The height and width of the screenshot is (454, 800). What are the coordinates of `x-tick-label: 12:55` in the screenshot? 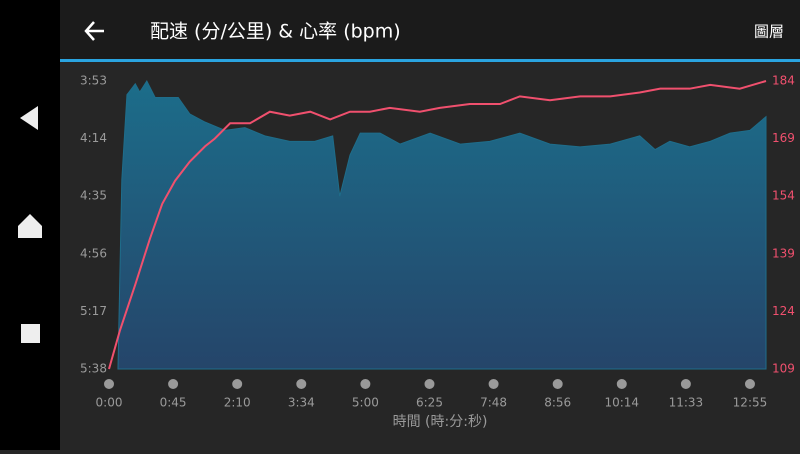 It's located at (750, 403).